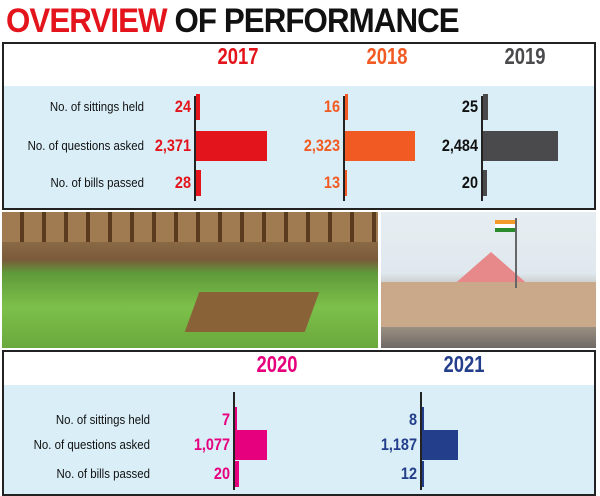 The height and width of the screenshot is (496, 600). What do you see at coordinates (331, 182) in the screenshot?
I see `data-label: 13` at bounding box center [331, 182].